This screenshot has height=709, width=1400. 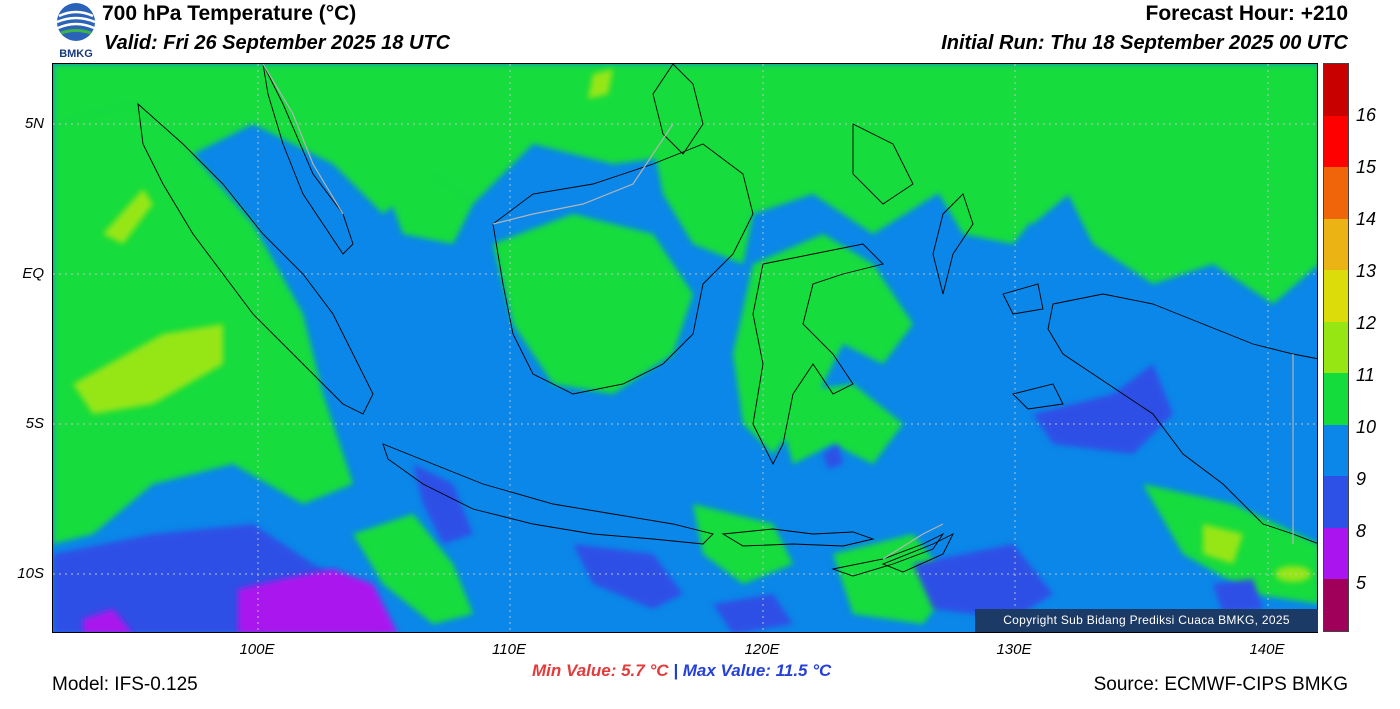 I want to click on lon-label-140e: 140E, so click(x=1267, y=649).